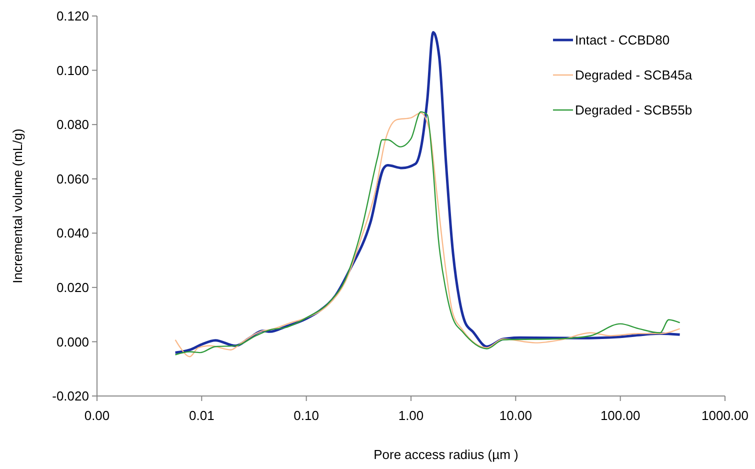 The width and height of the screenshot is (755, 469). What do you see at coordinates (17, 206) in the screenshot?
I see `y-axis-title: Incremental volume (mL/g)` at bounding box center [17, 206].